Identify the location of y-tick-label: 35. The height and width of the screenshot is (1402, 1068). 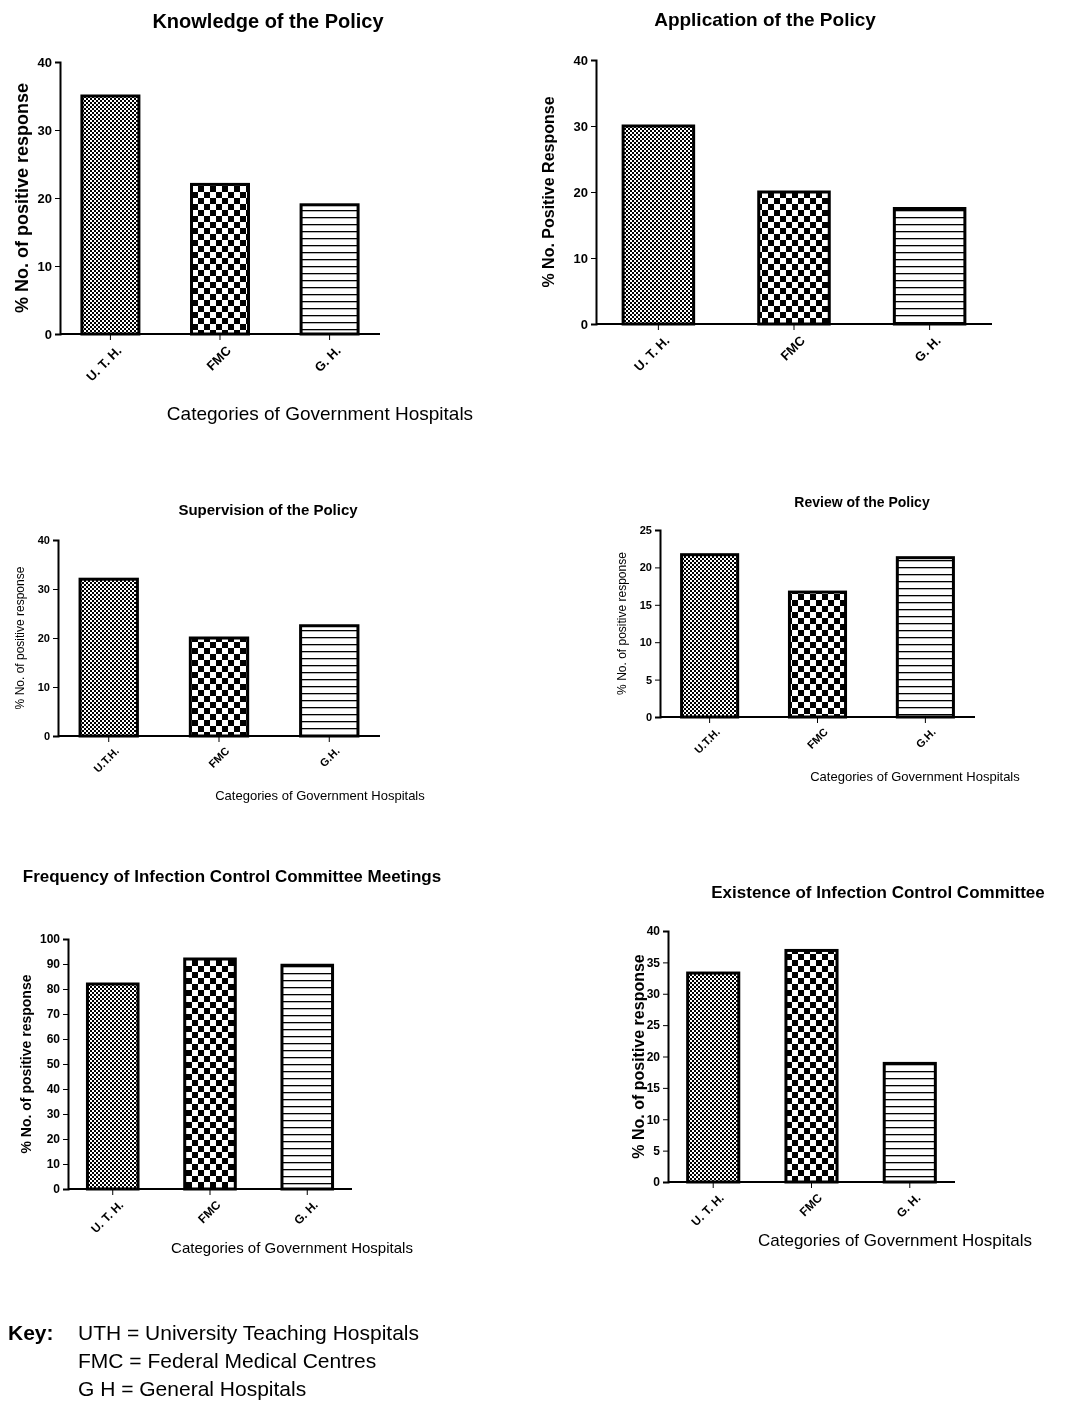
(653, 962).